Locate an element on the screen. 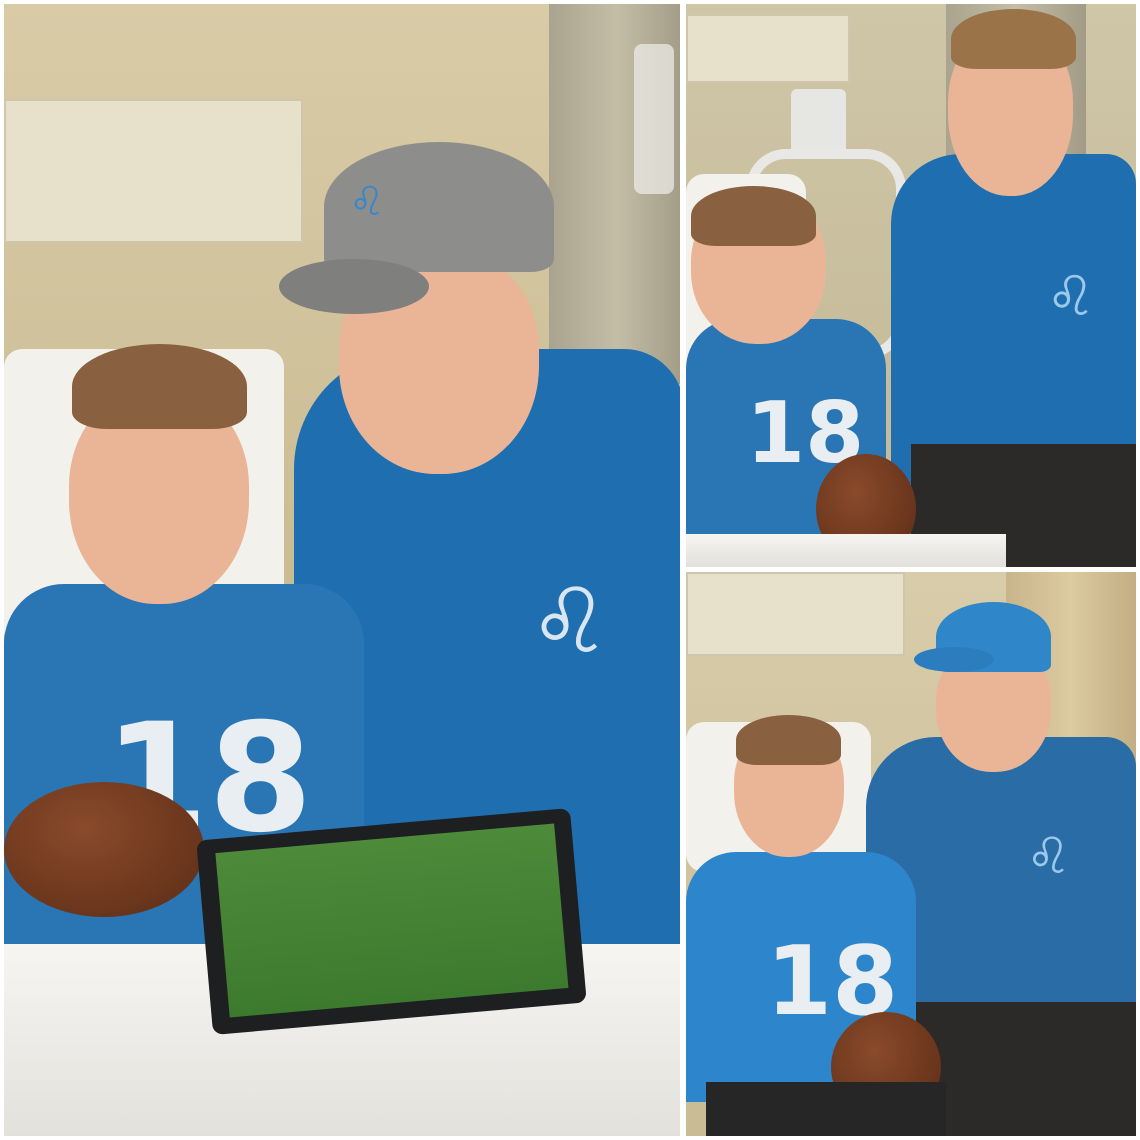 The height and width of the screenshot is (1140, 1140). man-hair is located at coordinates (1013, 39).